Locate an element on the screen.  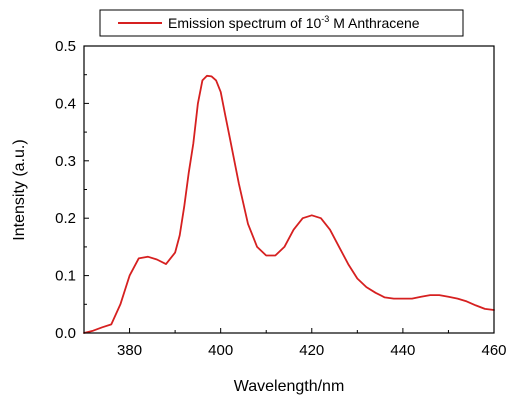
y-tick-label: 0.5 is located at coordinates (65, 46).